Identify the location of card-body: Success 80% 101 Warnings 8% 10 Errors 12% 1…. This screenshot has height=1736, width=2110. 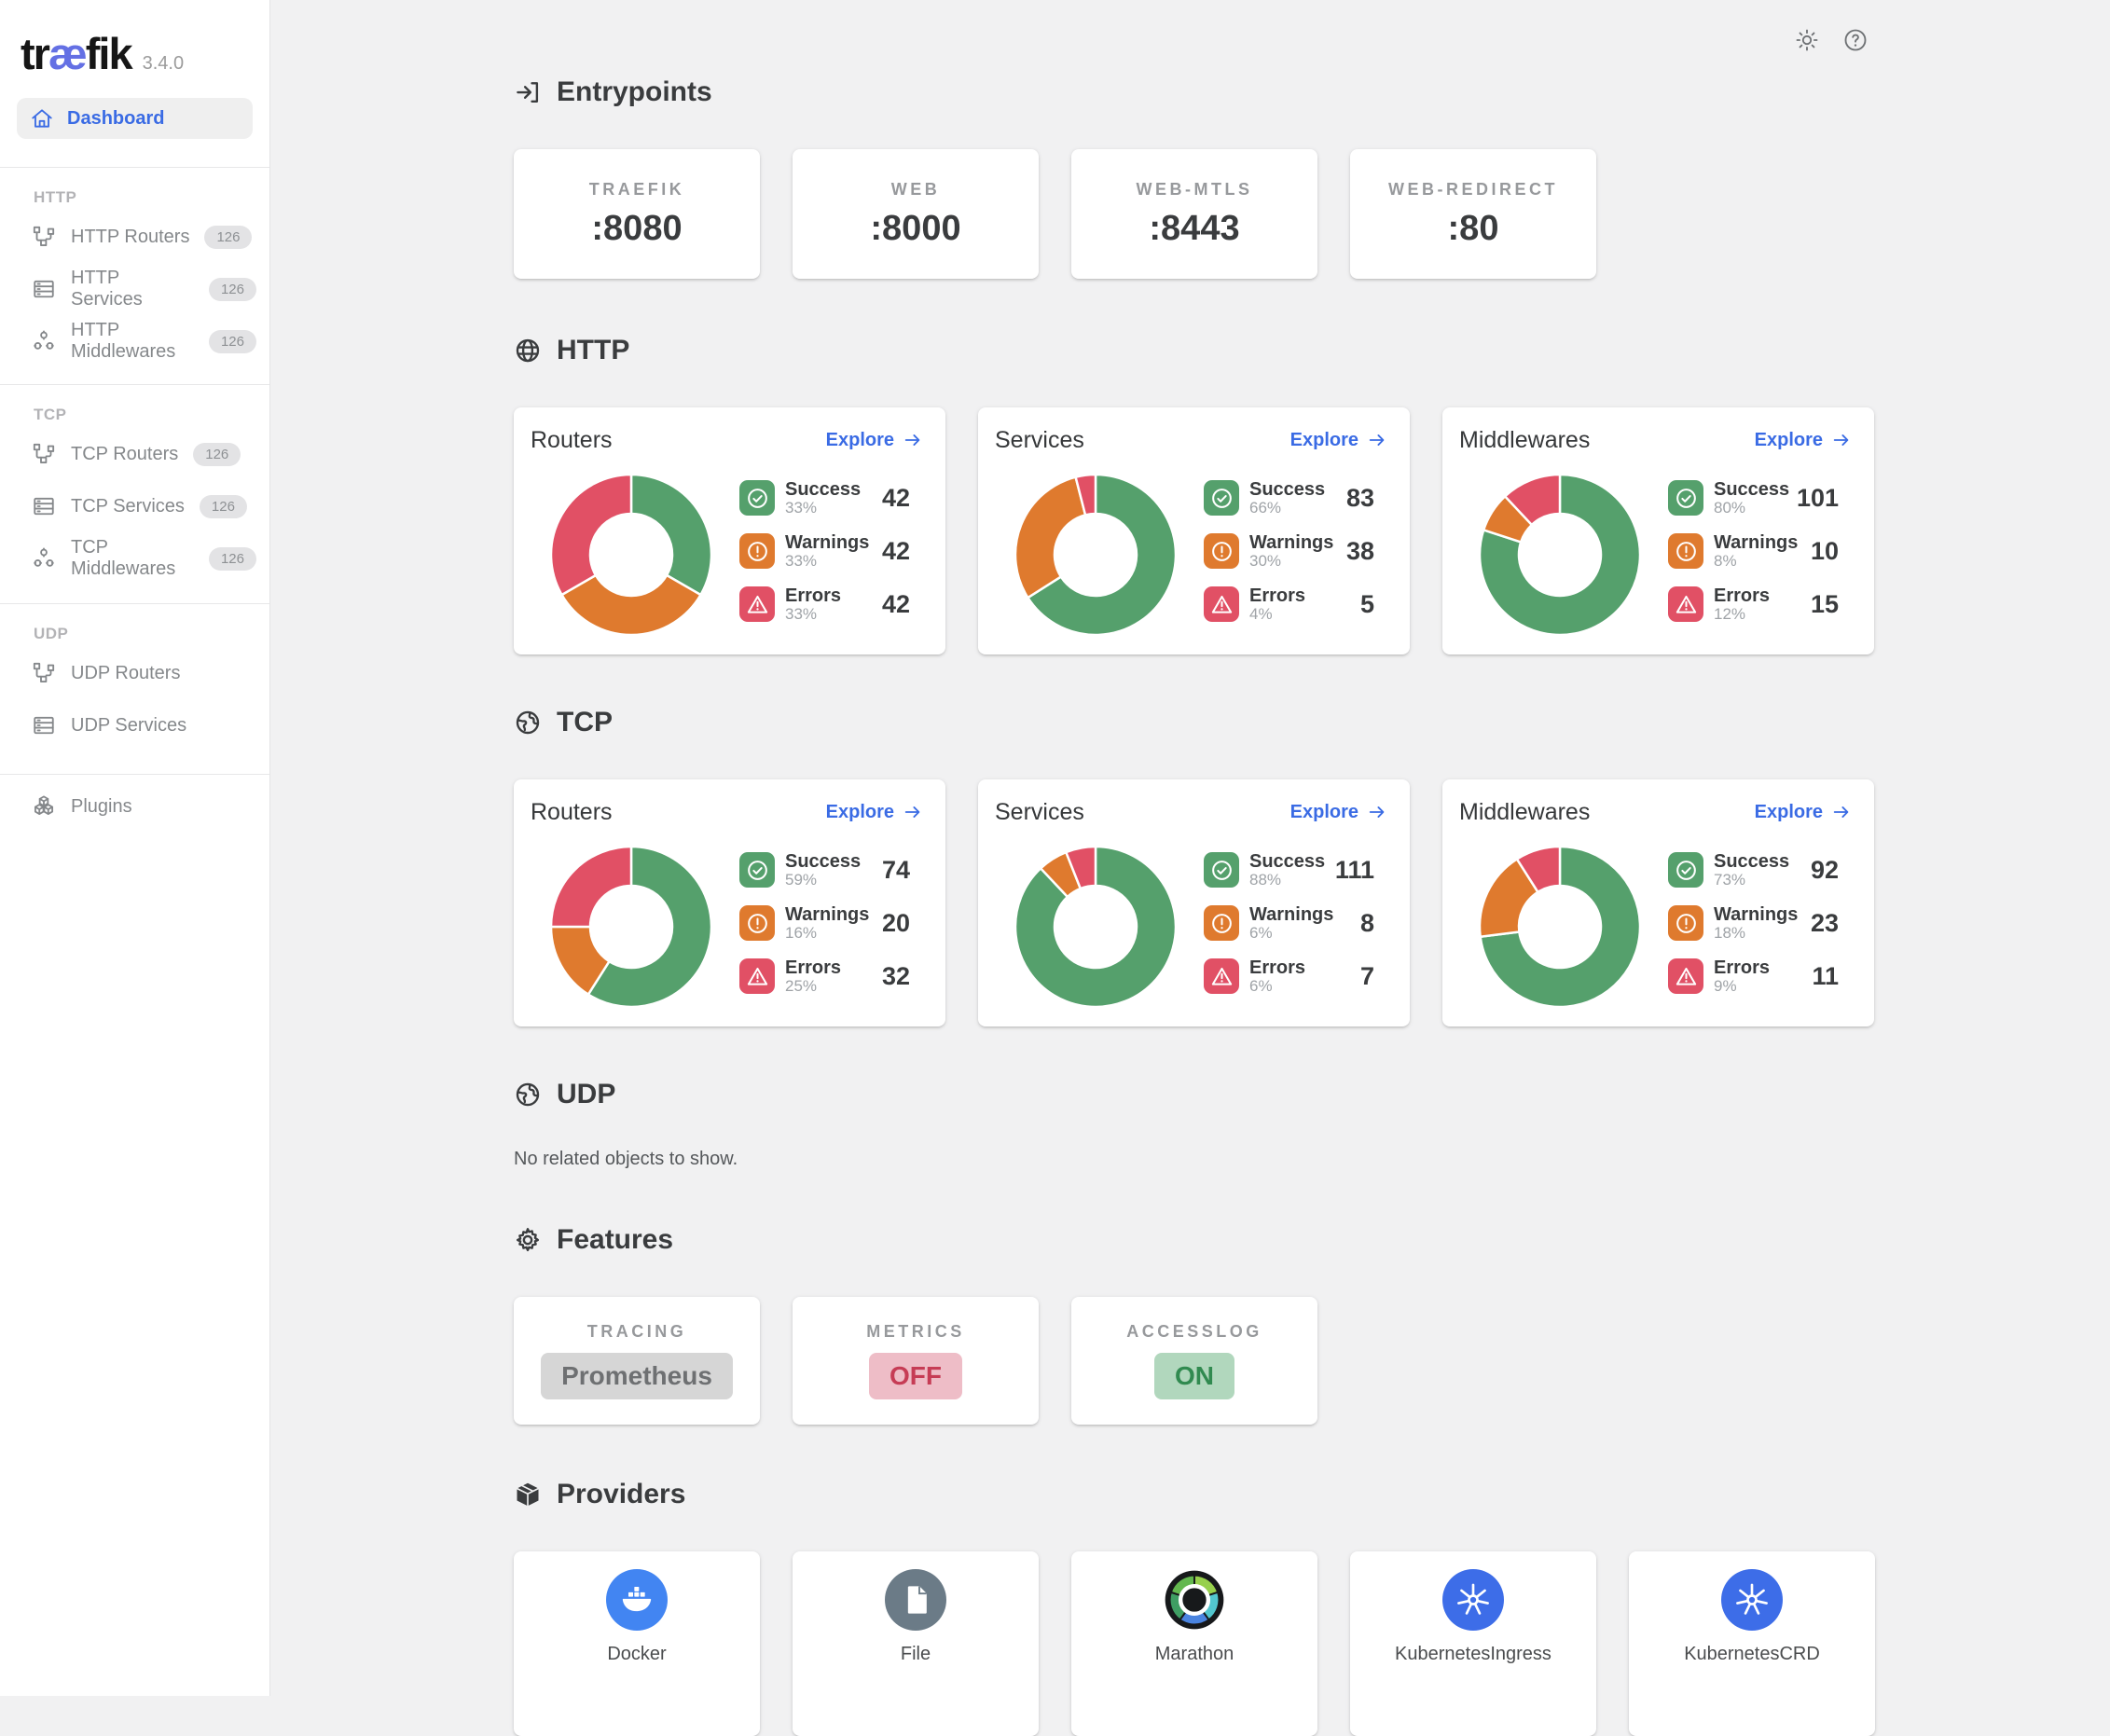
(1654, 546).